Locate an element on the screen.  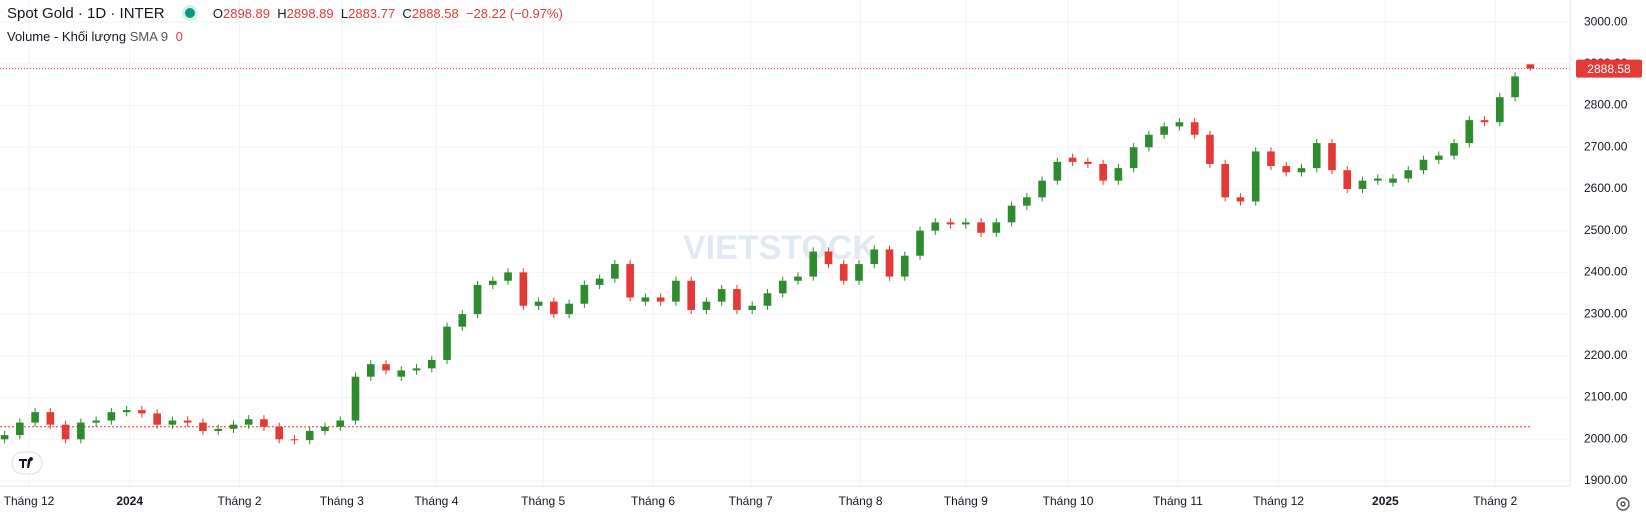
x-tick-label: Tháng 11 is located at coordinates (1178, 501).